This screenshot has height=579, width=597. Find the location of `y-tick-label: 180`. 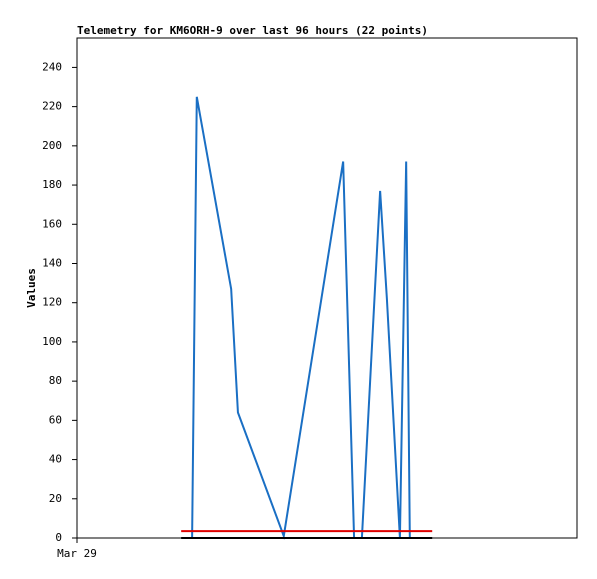

y-tick-label: 180 is located at coordinates (52, 184).